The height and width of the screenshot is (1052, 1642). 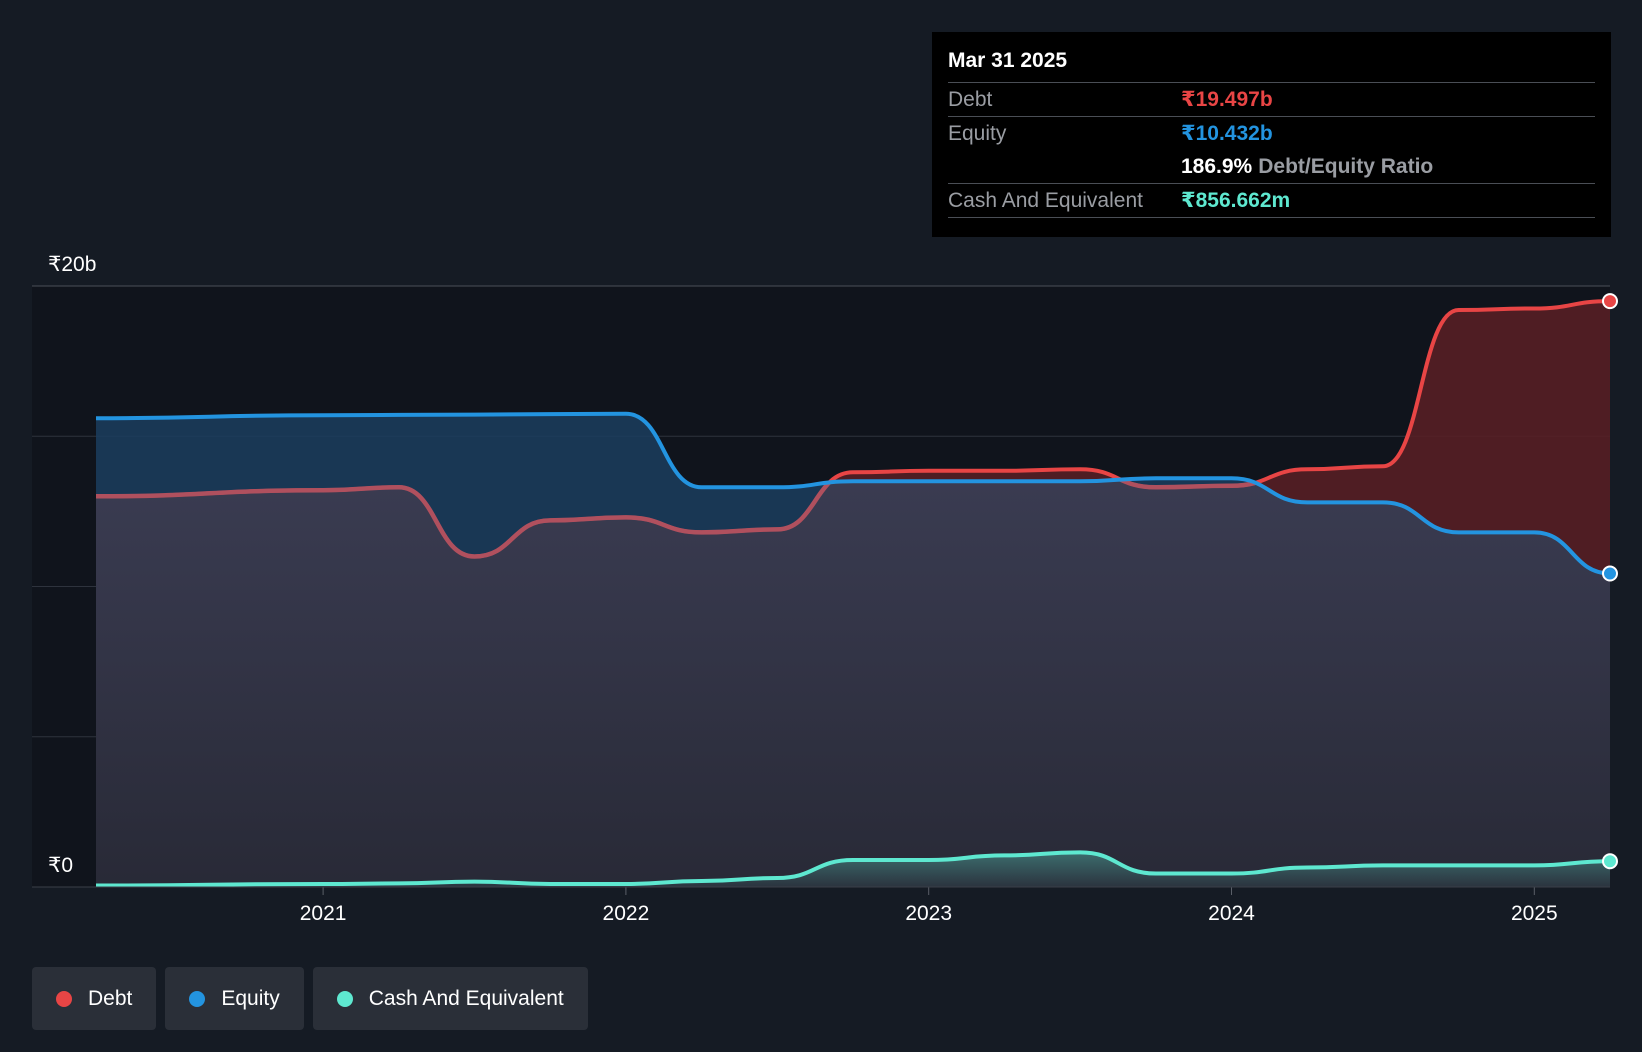 I want to click on cash-line, so click(x=853, y=869).